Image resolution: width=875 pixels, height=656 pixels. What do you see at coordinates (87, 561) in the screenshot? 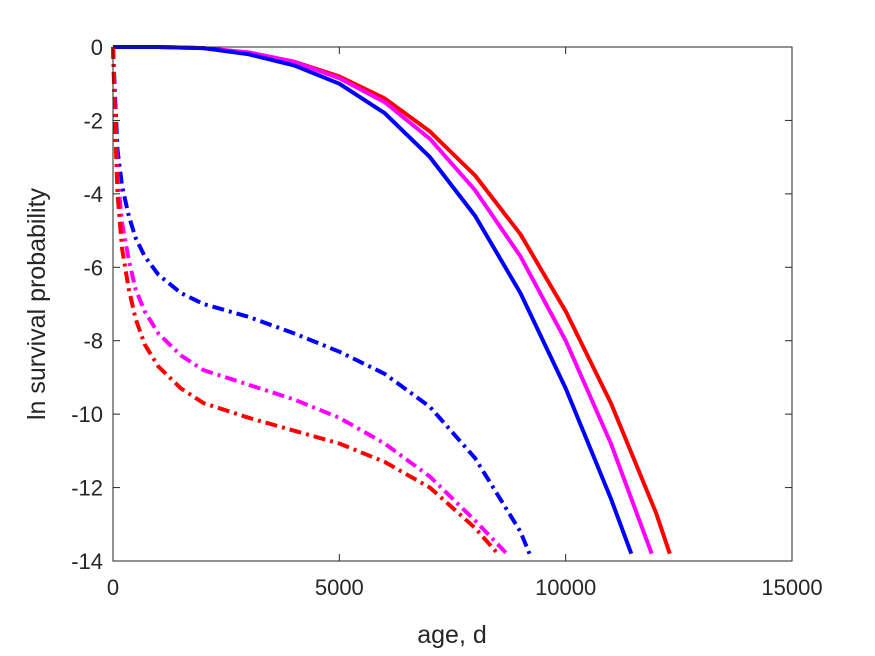
I see `y-tick-label: -14` at bounding box center [87, 561].